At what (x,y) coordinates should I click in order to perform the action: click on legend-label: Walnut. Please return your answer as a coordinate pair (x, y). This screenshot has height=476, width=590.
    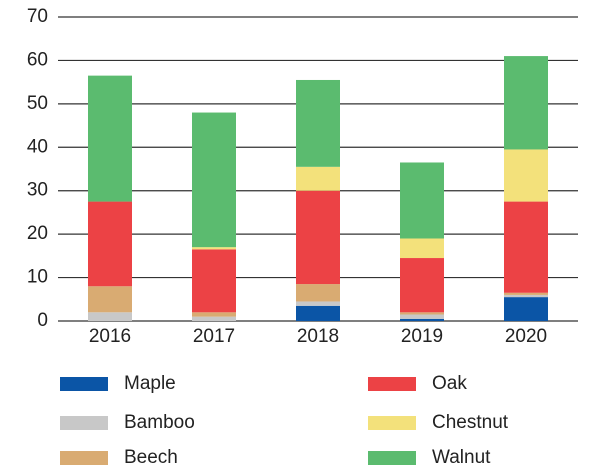
    Looking at the image, I should click on (461, 457).